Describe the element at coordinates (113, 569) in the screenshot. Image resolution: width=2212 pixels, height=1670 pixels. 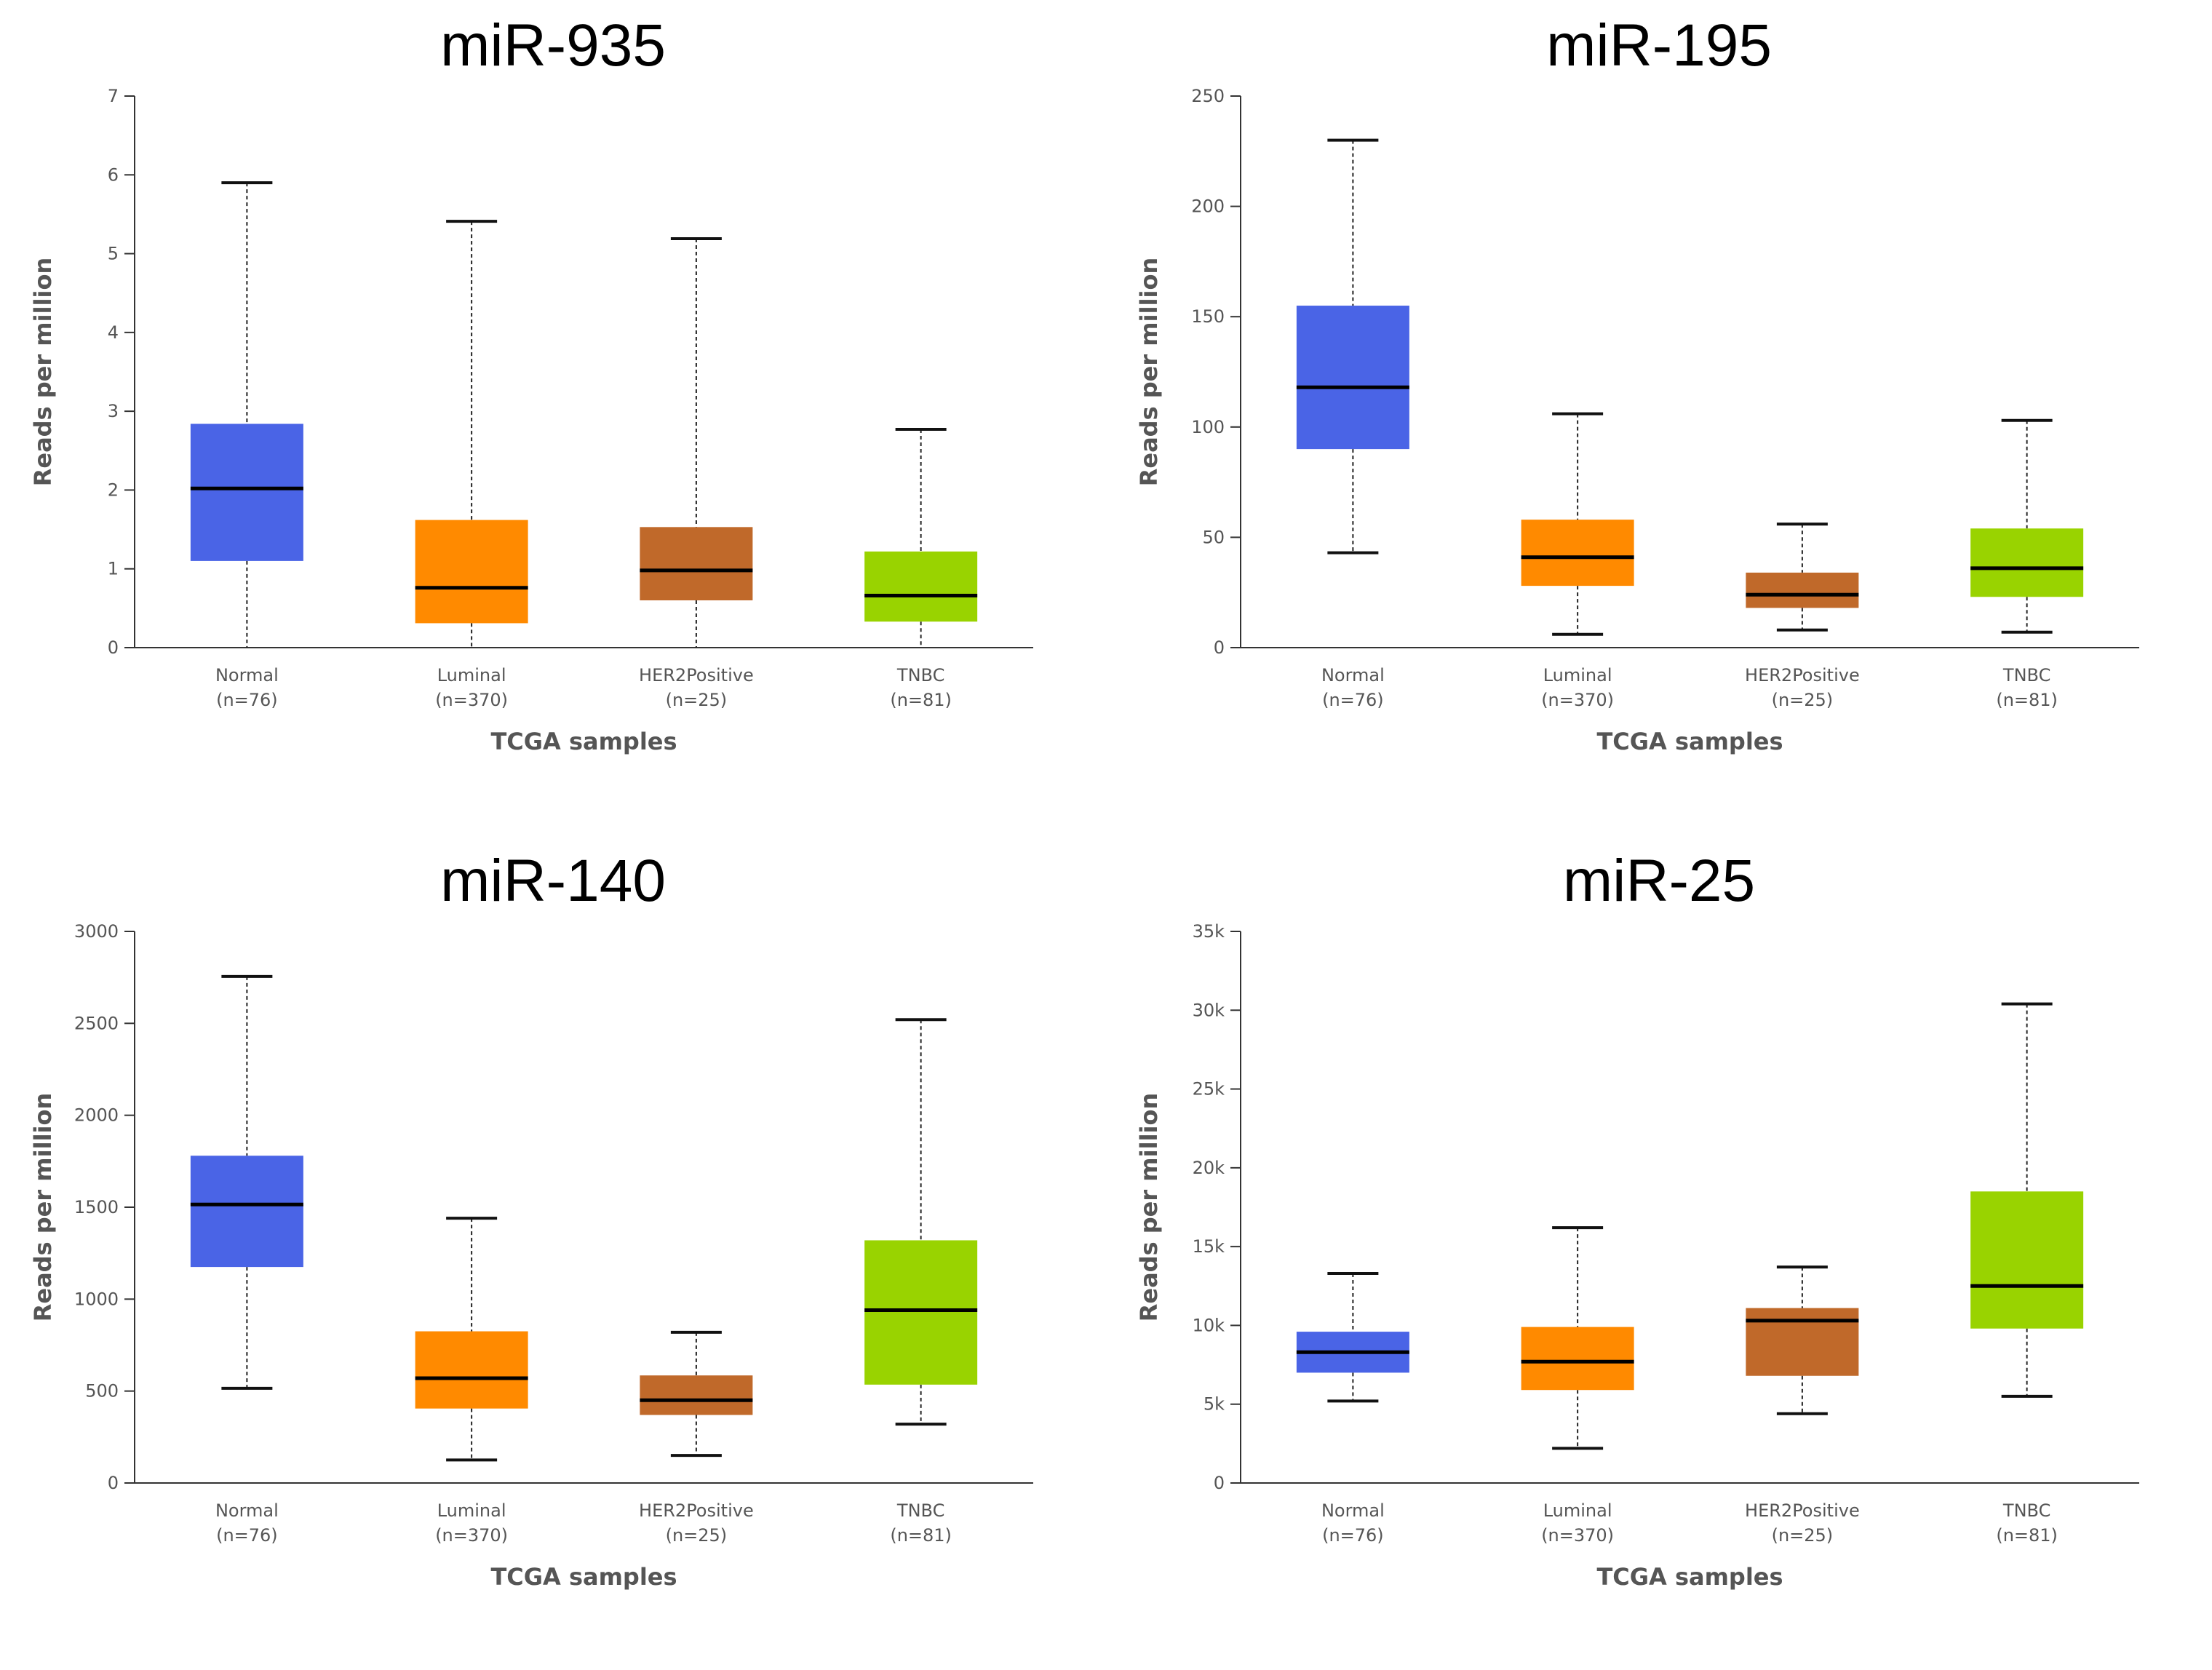
I see `y-tick-label: 1` at that location.